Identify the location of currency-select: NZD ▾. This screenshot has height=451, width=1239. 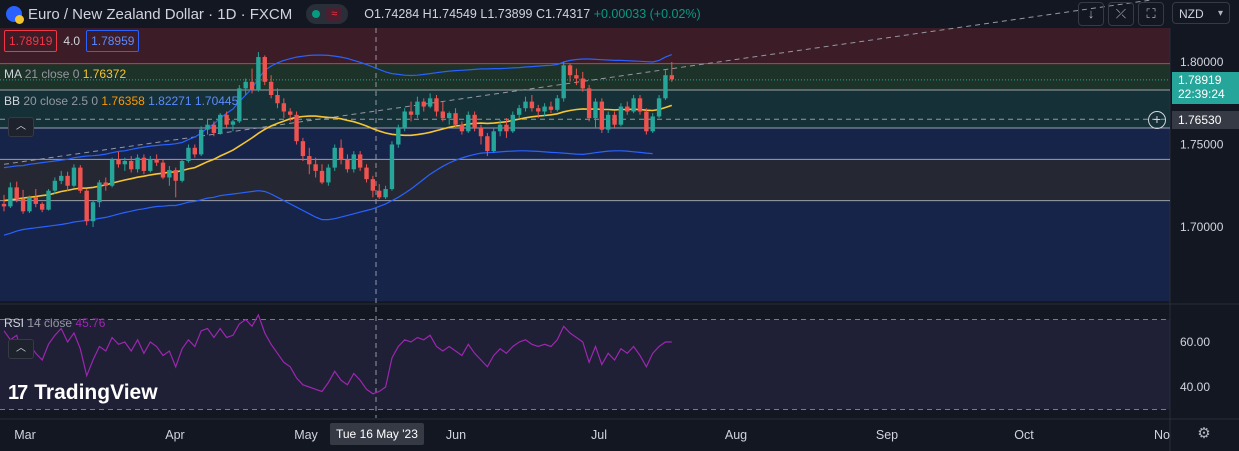
(1201, 13).